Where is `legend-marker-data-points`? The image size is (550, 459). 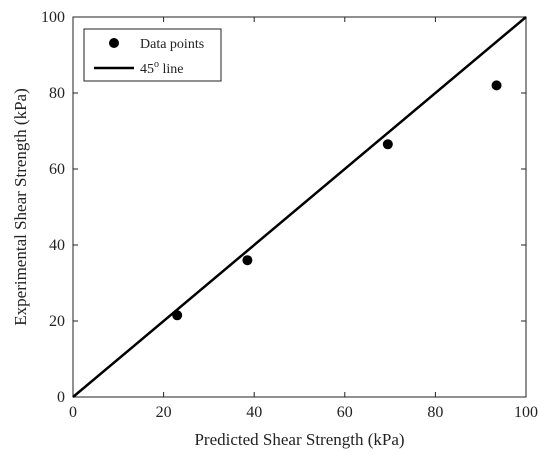
legend-marker-data-points is located at coordinates (114, 43).